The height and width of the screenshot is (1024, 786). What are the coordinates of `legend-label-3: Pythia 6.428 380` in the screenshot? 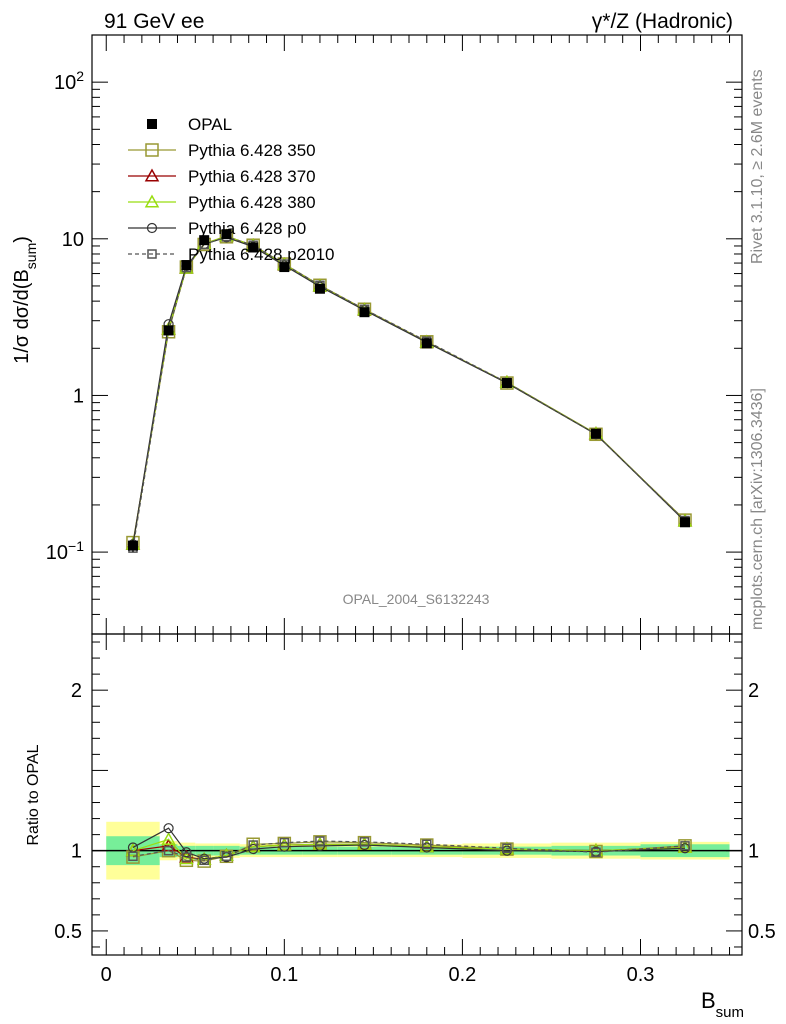 It's located at (252, 202).